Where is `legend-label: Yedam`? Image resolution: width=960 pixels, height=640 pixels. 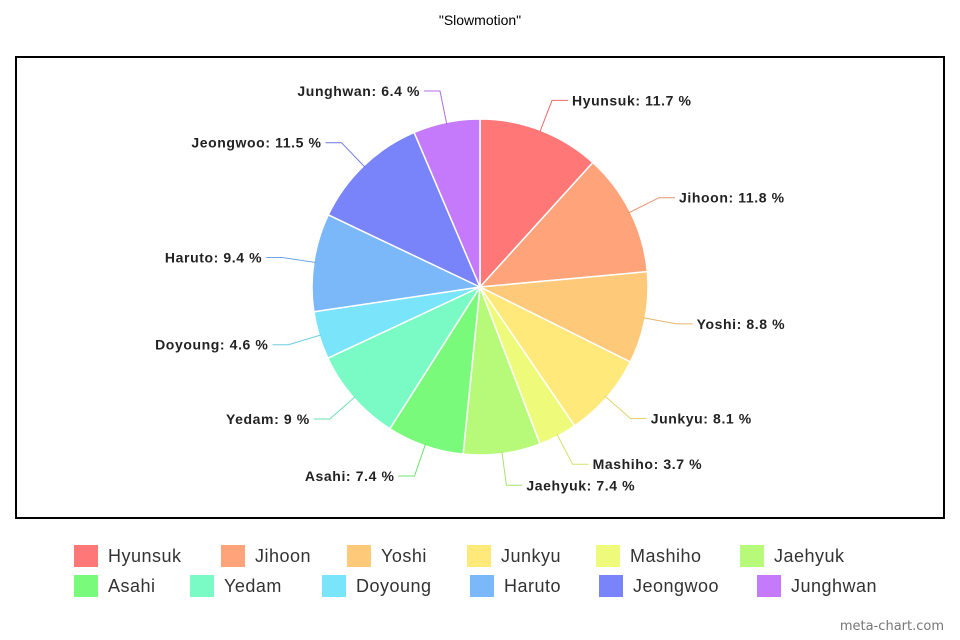 legend-label: Yedam is located at coordinates (253, 585).